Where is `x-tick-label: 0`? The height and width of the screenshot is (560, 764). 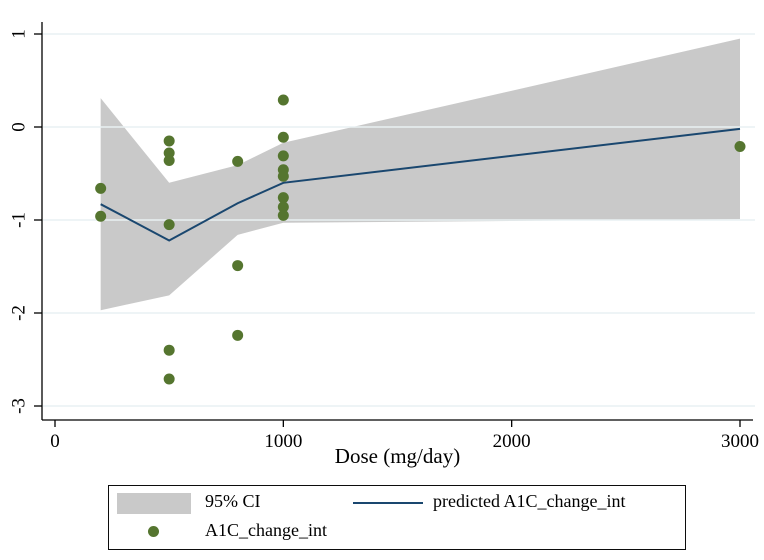
x-tick-label: 0 is located at coordinates (55, 441).